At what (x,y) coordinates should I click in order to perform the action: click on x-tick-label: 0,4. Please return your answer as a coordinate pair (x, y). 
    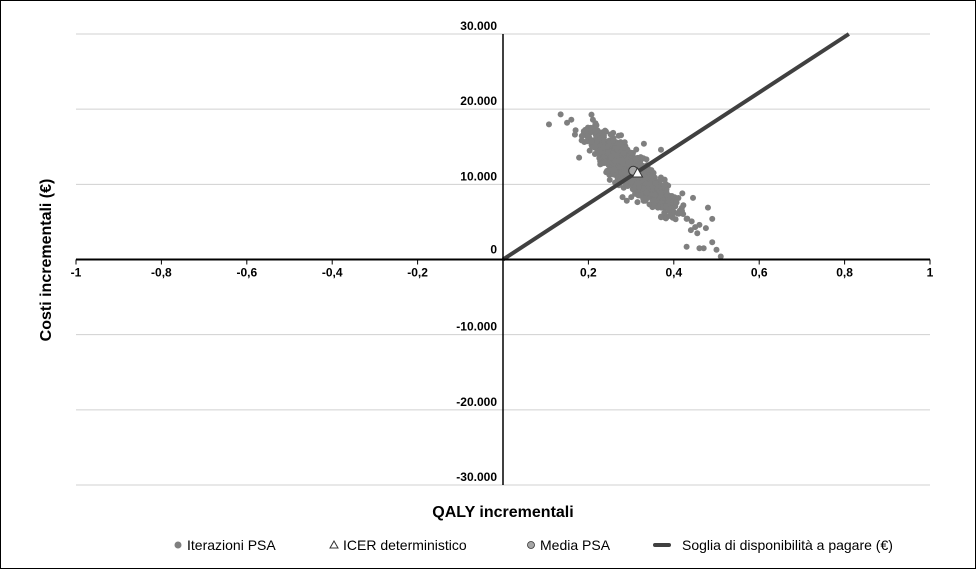
    Looking at the image, I should click on (673, 273).